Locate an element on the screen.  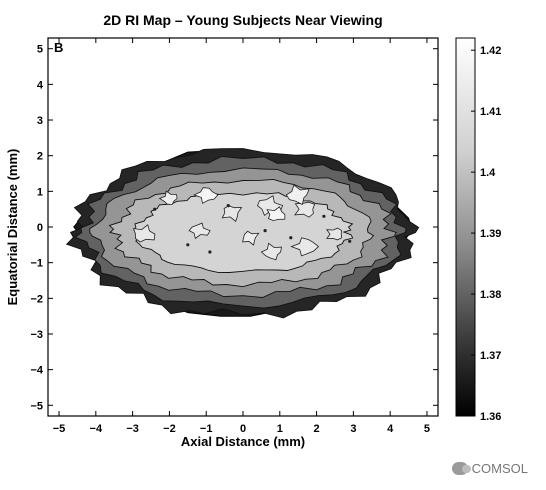
colorbar-tick-label: 1.39 is located at coordinates (490, 234).